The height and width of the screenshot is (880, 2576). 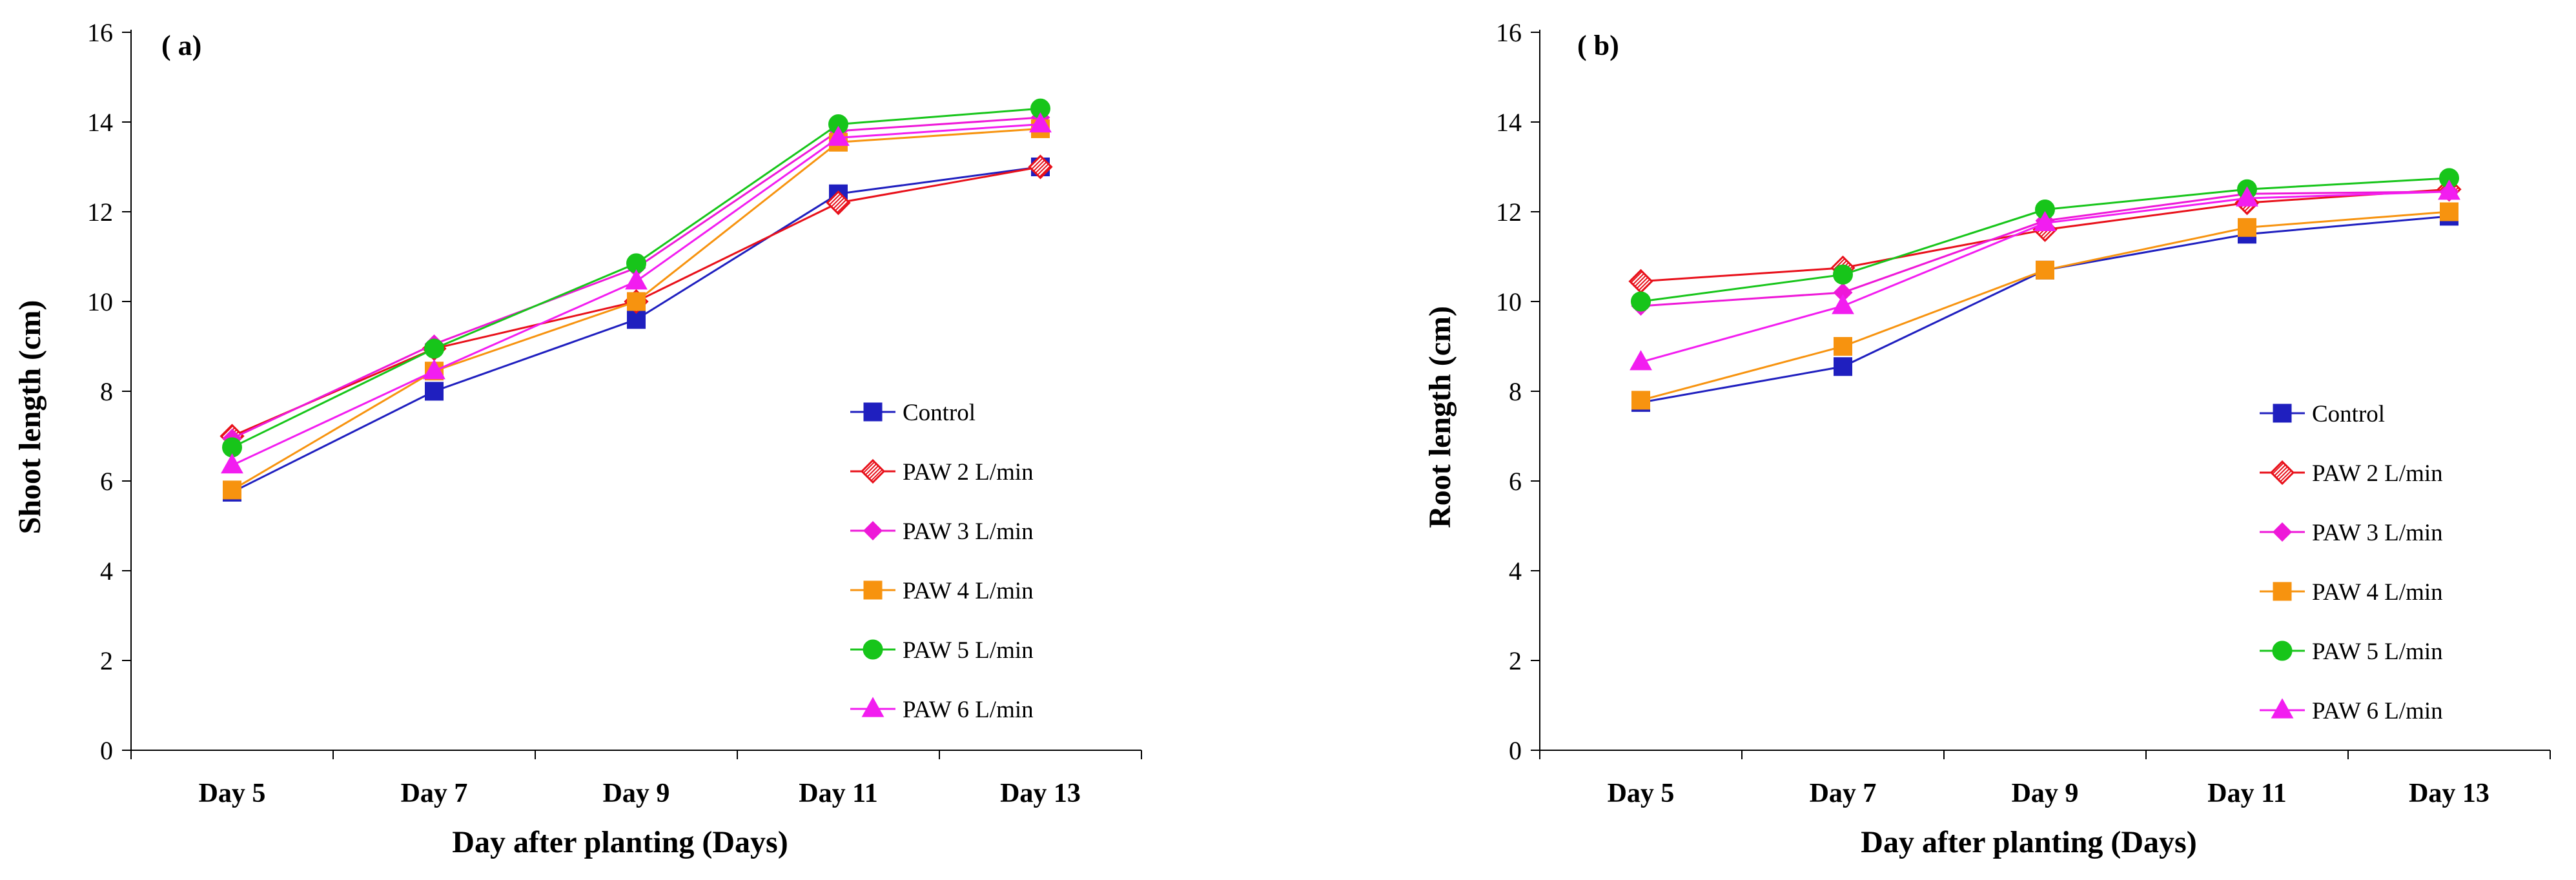 What do you see at coordinates (1440, 417) in the screenshot?
I see `y-axis-title: Root length (cm)` at bounding box center [1440, 417].